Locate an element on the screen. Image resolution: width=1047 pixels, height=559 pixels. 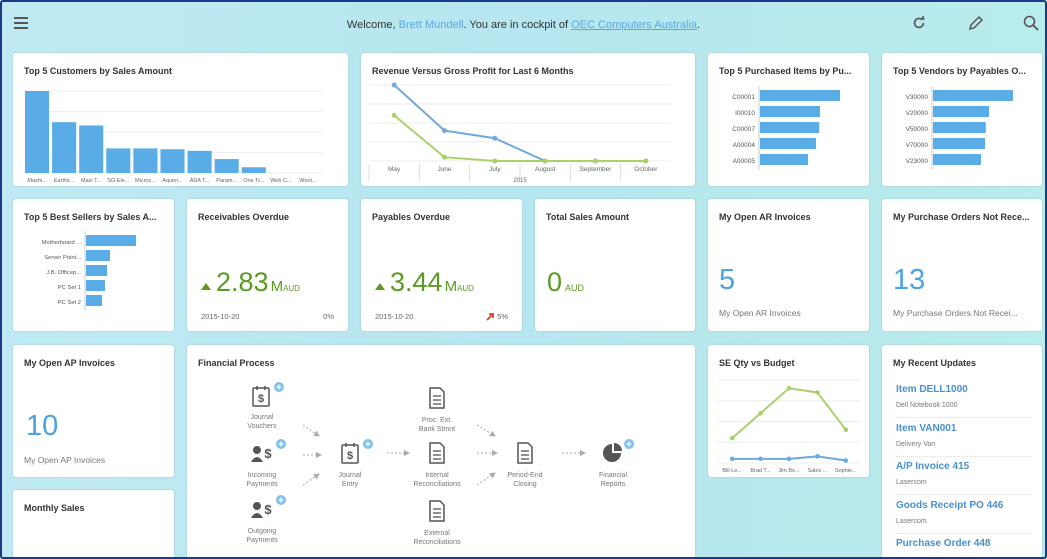
search-icon is located at coordinates (1031, 23).